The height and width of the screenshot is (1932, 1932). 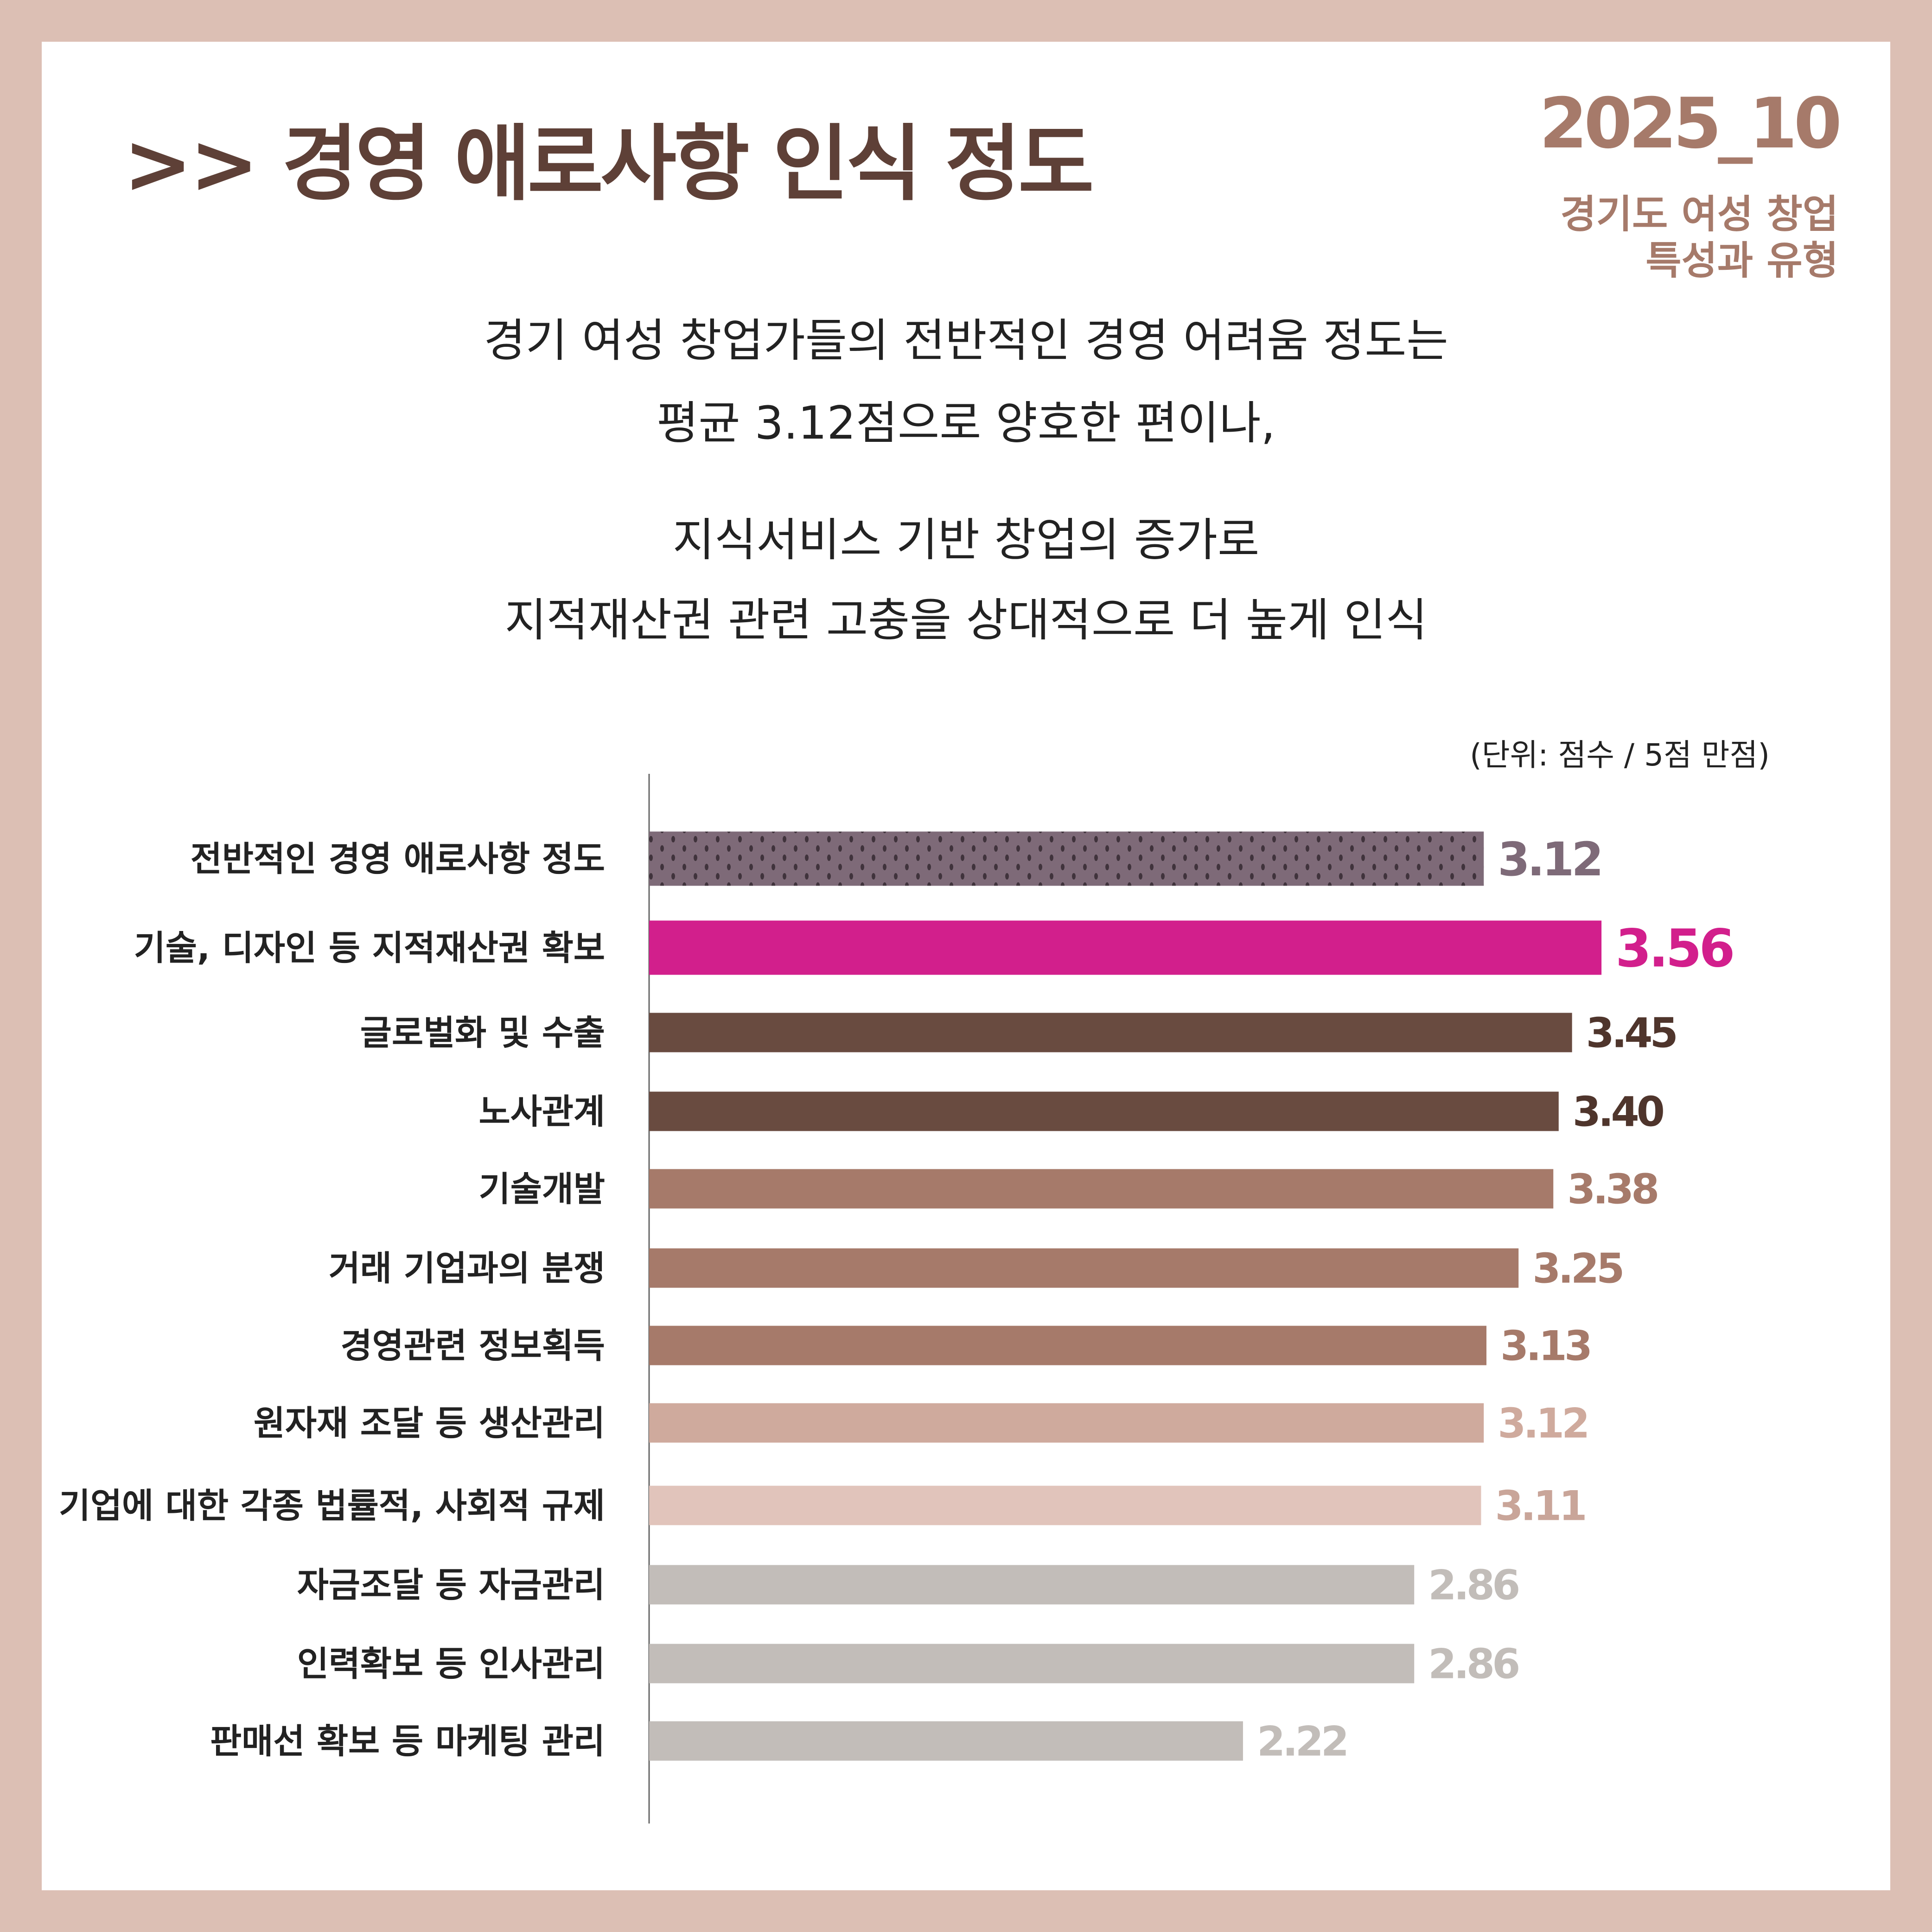 What do you see at coordinates (966, 541) in the screenshot?
I see `description-line-3: 지식서비스 기반 창업의 증가로` at bounding box center [966, 541].